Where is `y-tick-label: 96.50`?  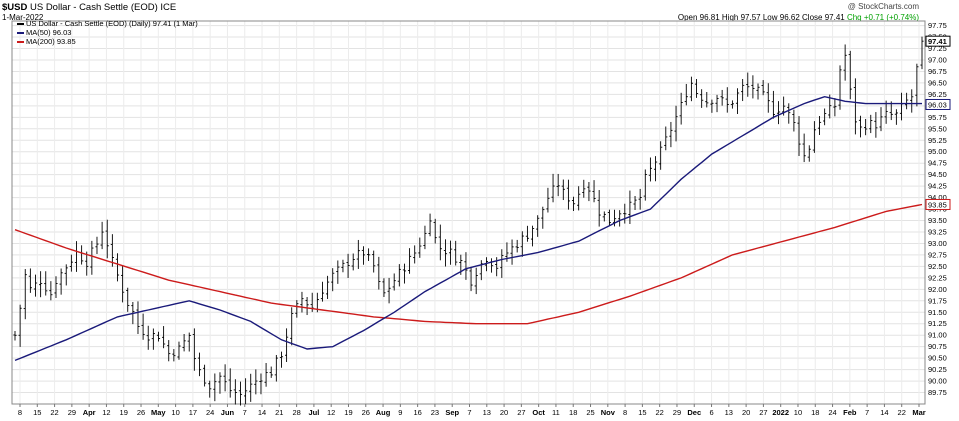 y-tick-label: 96.50 is located at coordinates (937, 82).